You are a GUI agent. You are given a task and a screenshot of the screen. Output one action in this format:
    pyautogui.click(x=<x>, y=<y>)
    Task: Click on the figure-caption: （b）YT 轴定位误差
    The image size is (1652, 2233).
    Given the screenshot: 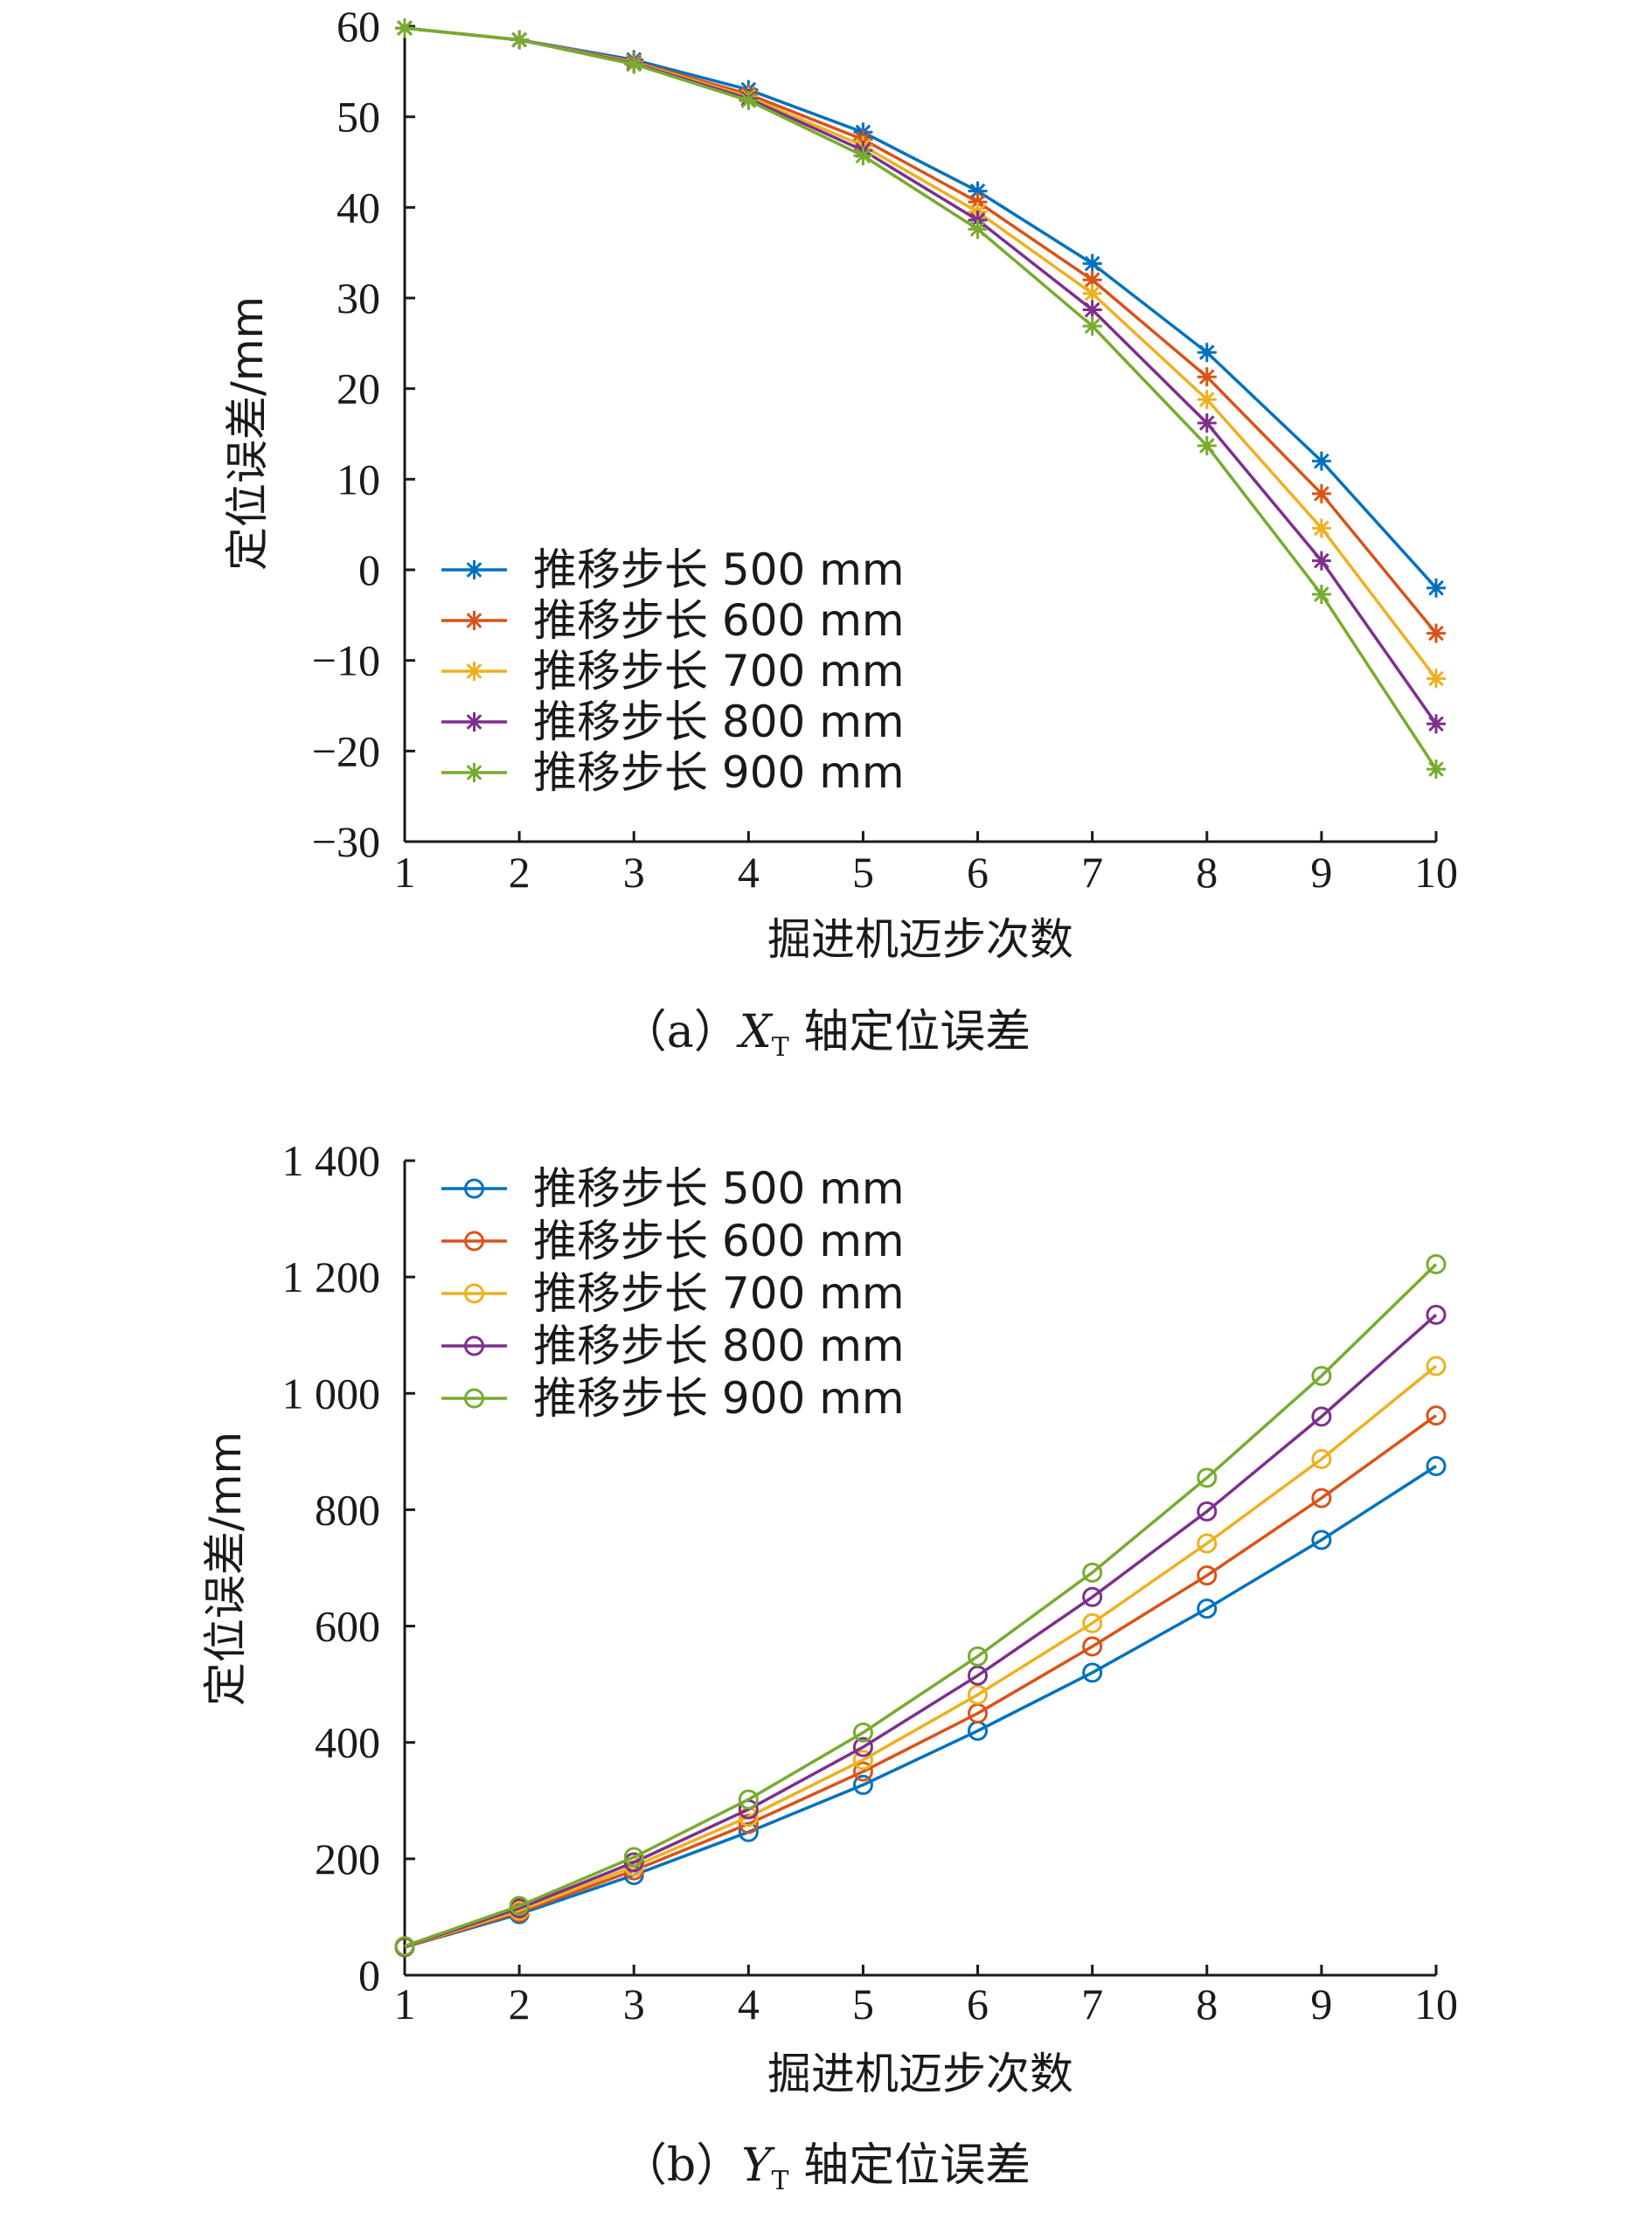 What is the action you would take?
    pyautogui.click(x=826, y=2167)
    